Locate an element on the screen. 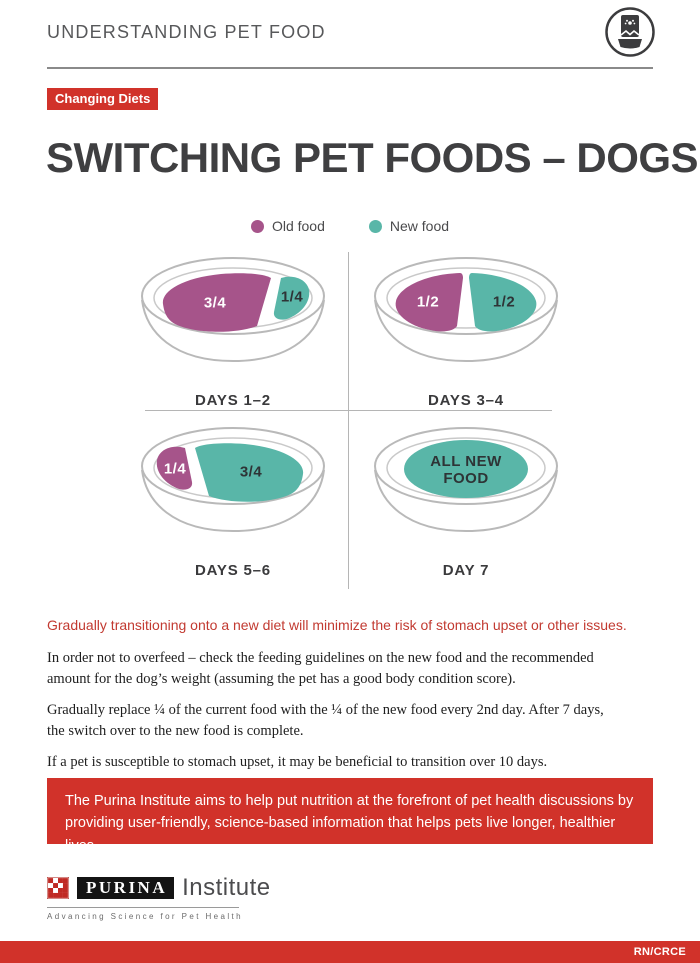  grid-horizontal-divider is located at coordinates (348, 410).